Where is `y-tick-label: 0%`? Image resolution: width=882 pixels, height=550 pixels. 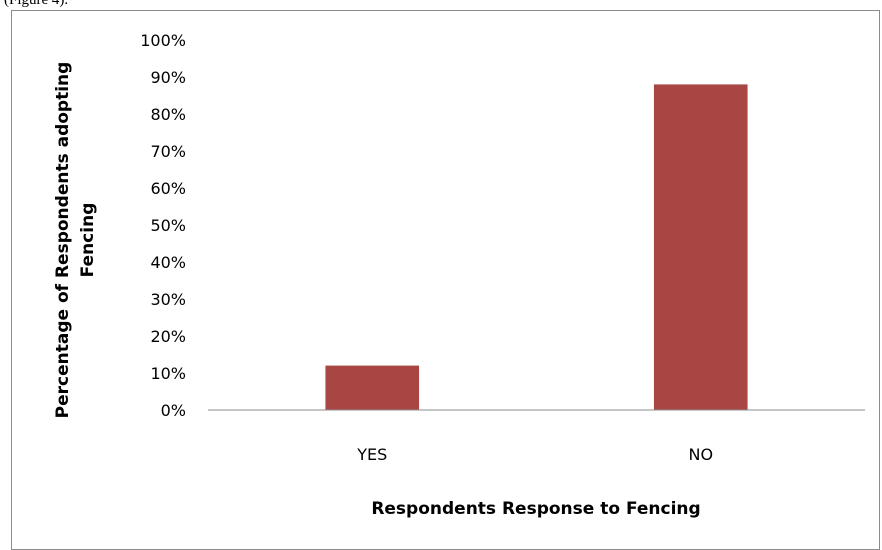 y-tick-label: 0% is located at coordinates (173, 410).